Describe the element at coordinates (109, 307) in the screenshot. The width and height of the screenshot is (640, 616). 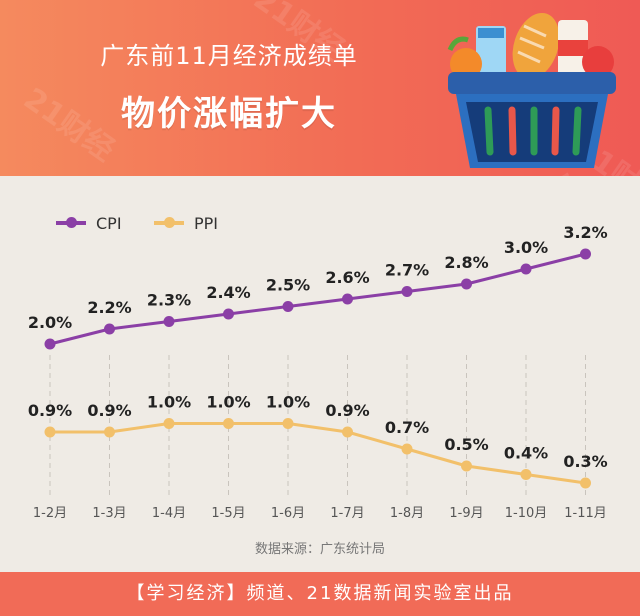
I see `data-label-cpi: 2.2%` at that location.